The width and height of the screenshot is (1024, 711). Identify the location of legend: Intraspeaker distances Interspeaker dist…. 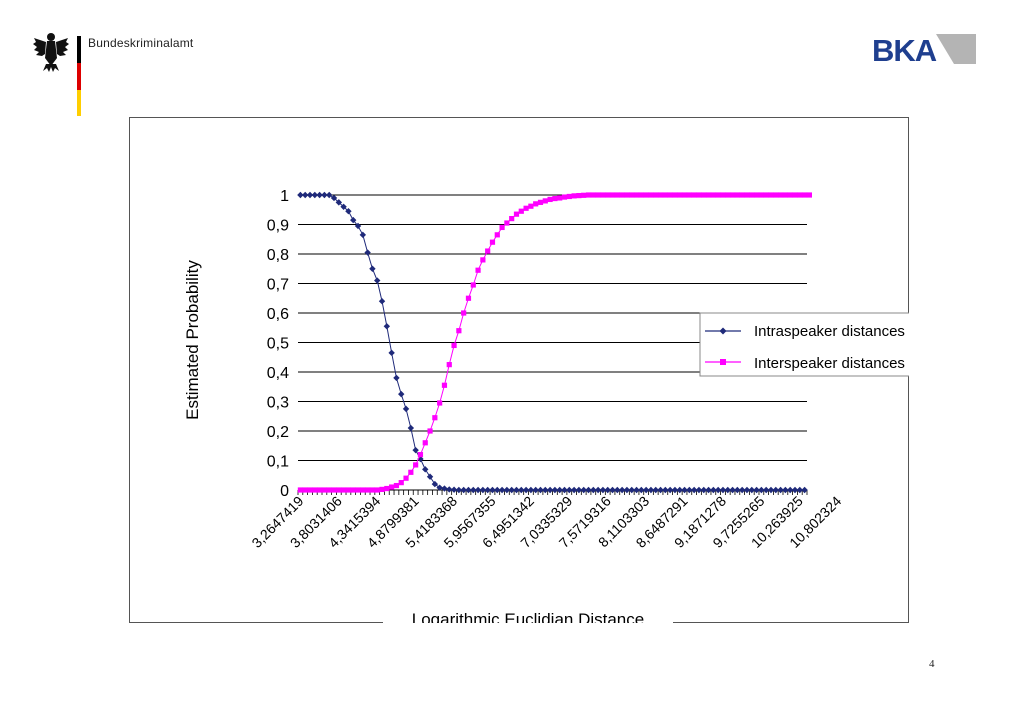
(804, 344).